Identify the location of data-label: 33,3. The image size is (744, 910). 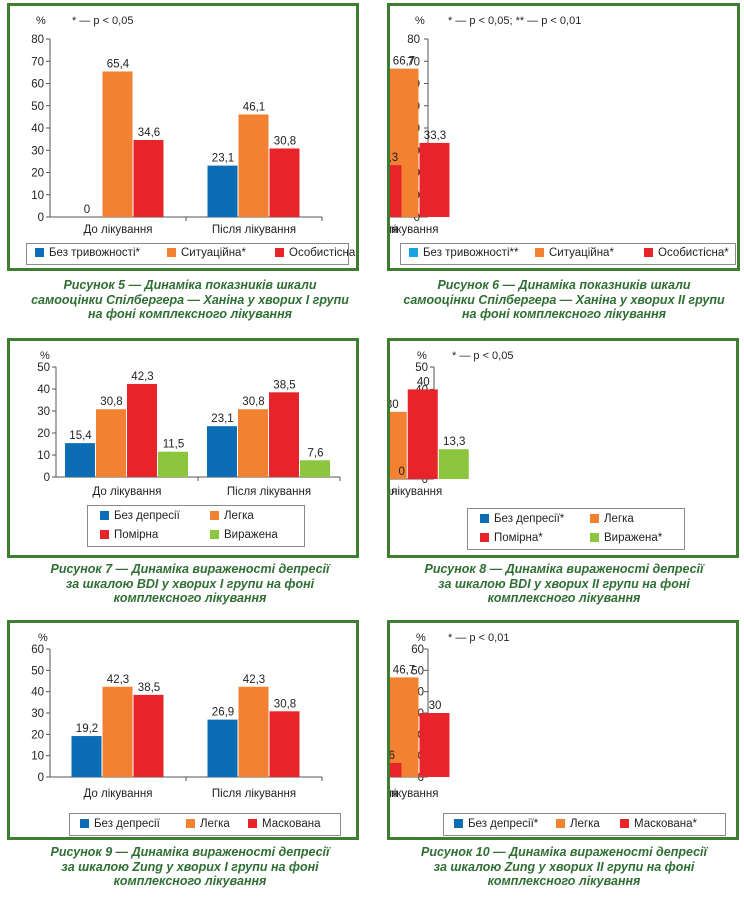
(435, 136).